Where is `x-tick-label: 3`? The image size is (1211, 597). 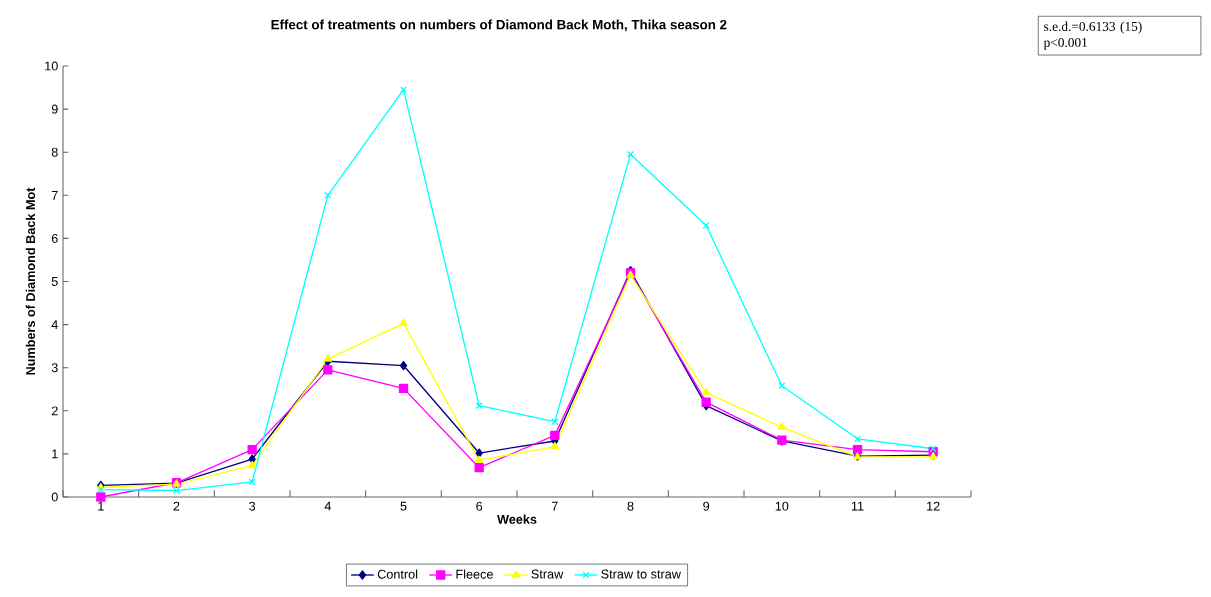 x-tick-label: 3 is located at coordinates (252, 506).